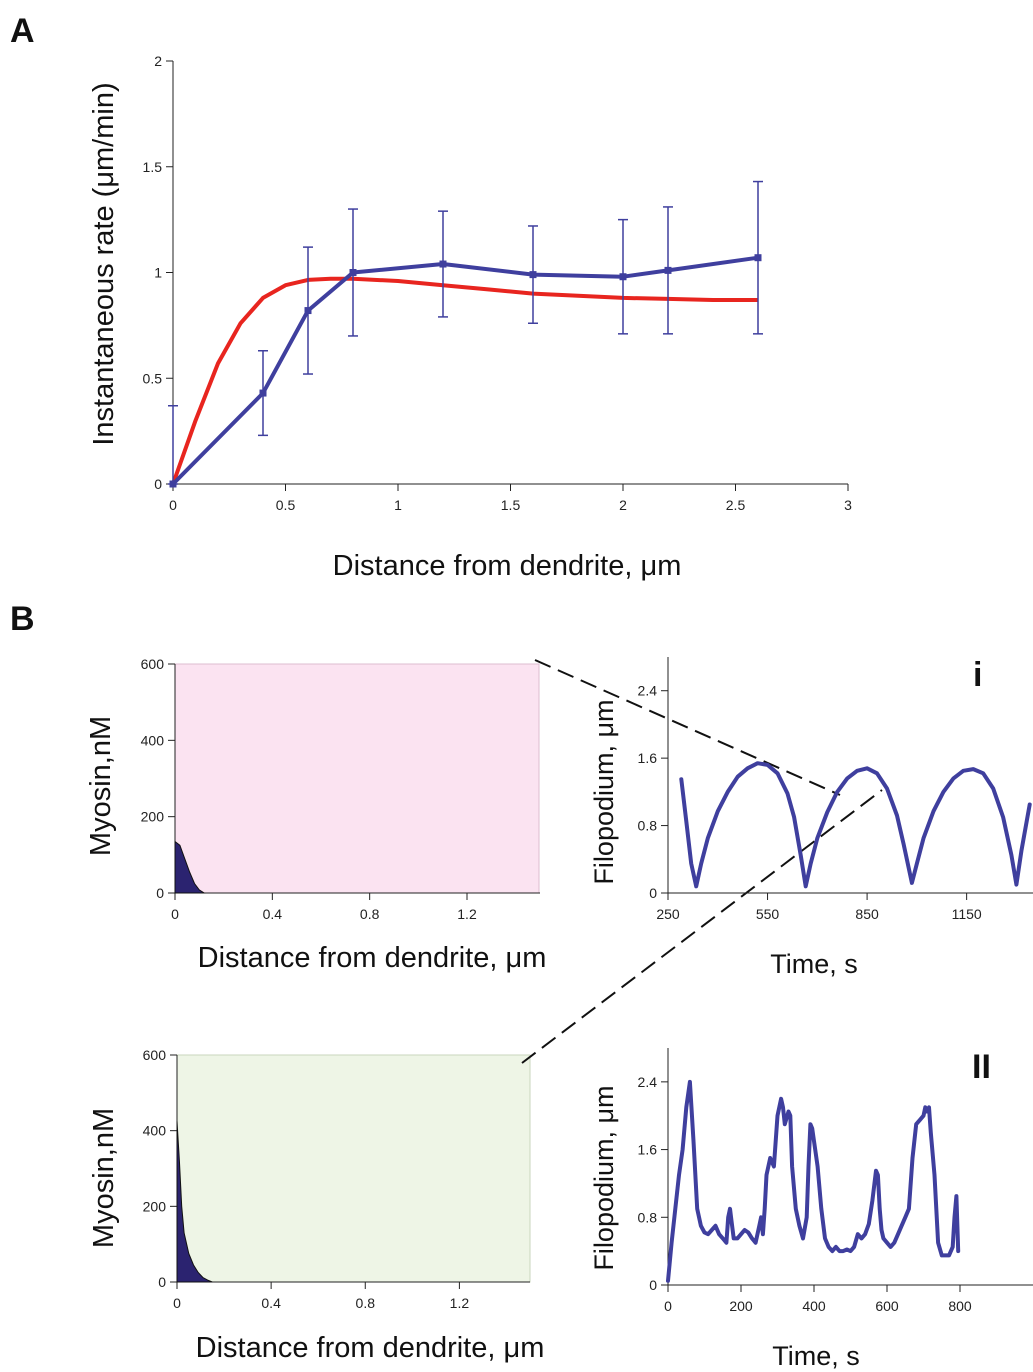  What do you see at coordinates (104, 1178) in the screenshot?
I see `chart-b-ii-myosin-y-label: Myosin,nM` at bounding box center [104, 1178].